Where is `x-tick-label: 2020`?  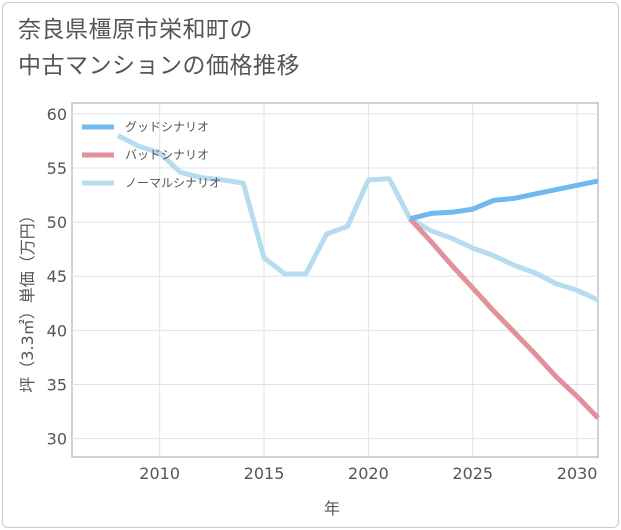 x-tick-label: 2020 is located at coordinates (368, 473).